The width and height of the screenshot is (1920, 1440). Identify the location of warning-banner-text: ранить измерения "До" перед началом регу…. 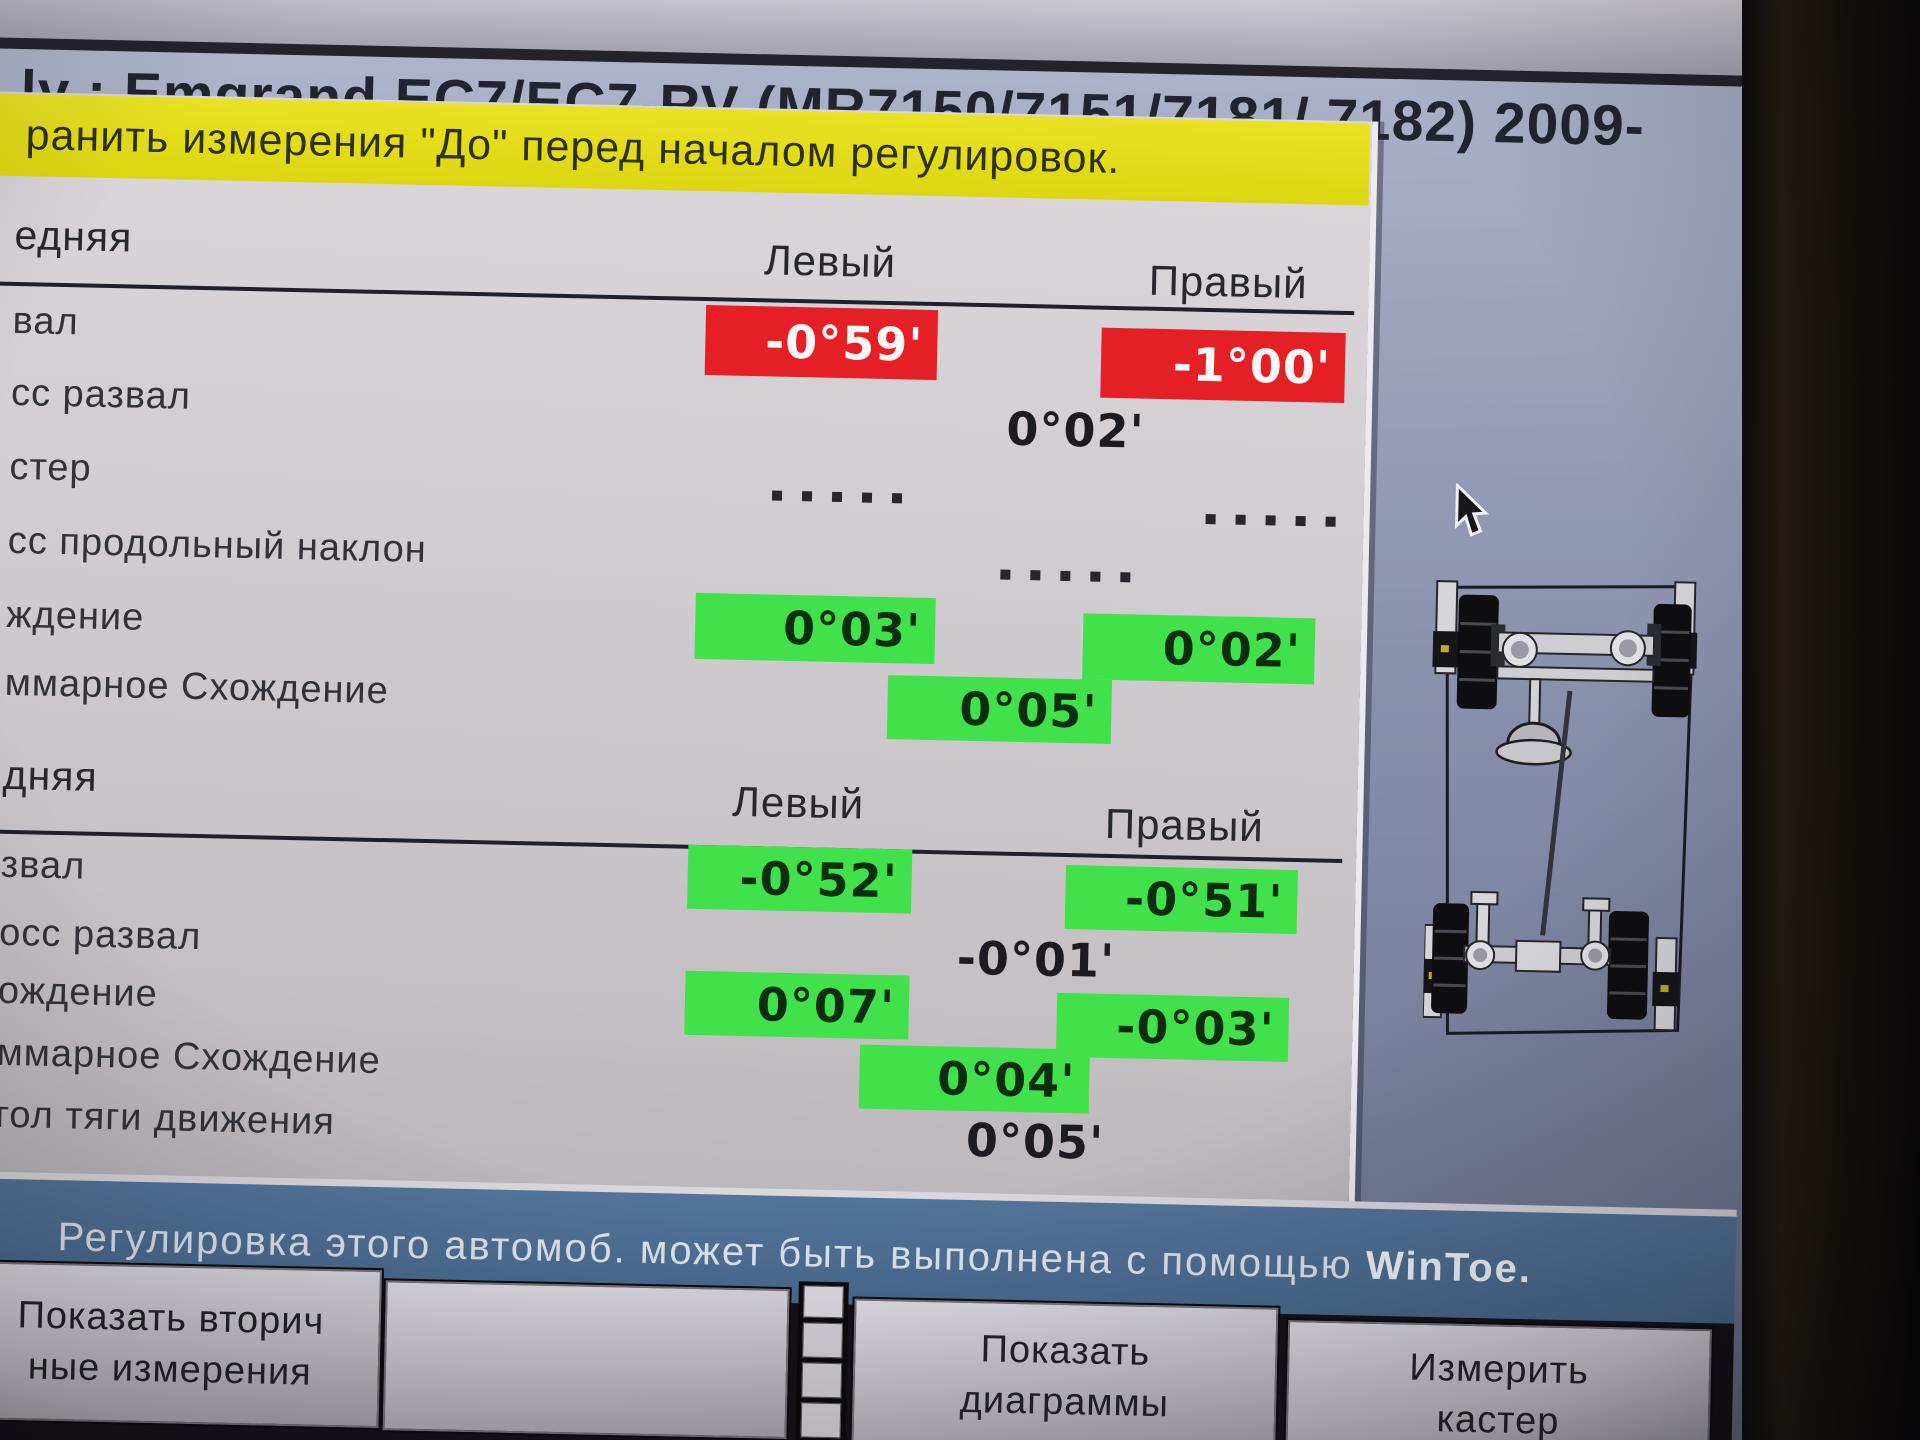
(573, 146).